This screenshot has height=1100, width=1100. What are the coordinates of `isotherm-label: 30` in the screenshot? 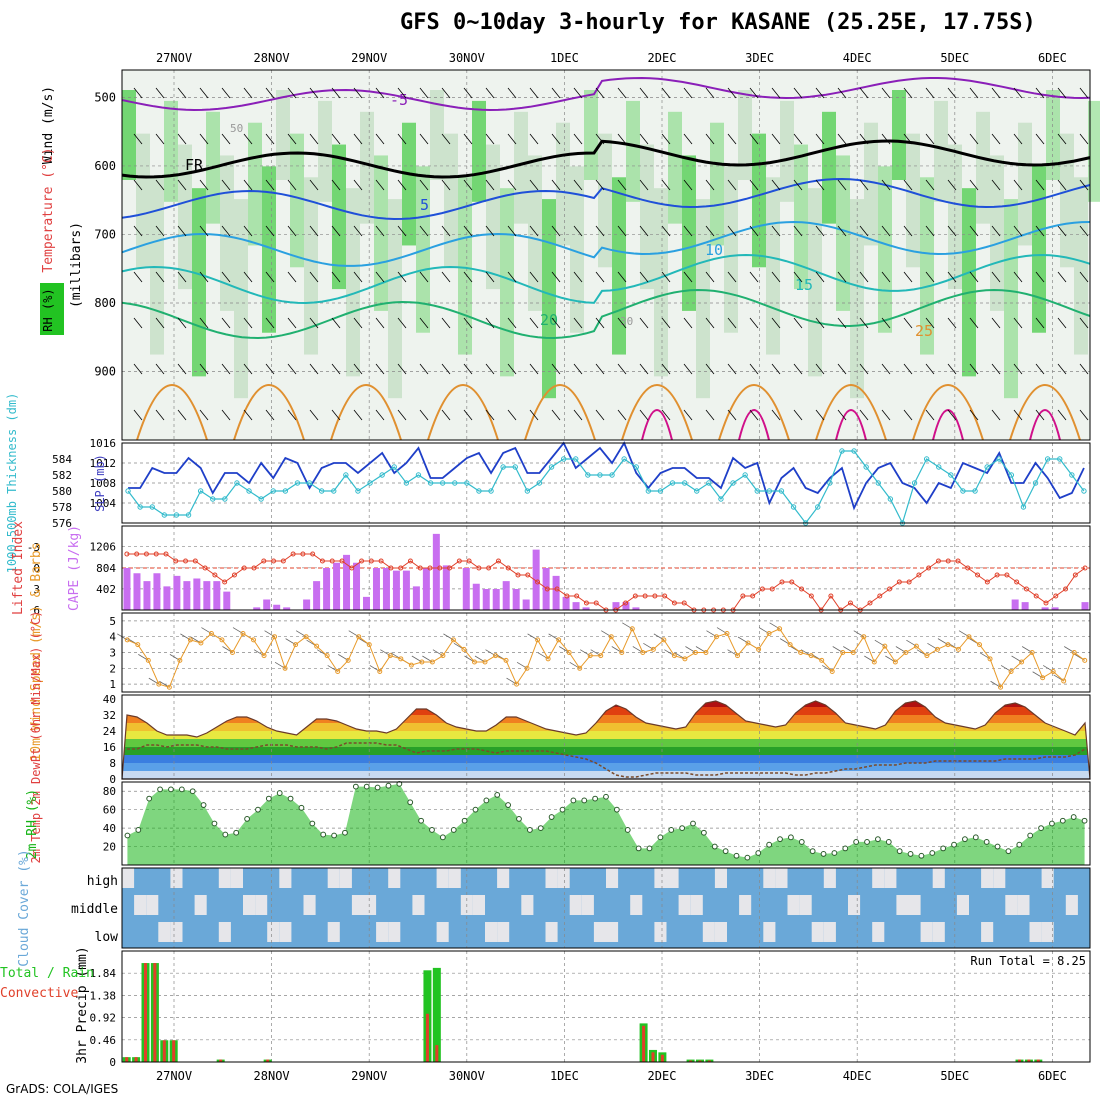 It's located at (626, 321).